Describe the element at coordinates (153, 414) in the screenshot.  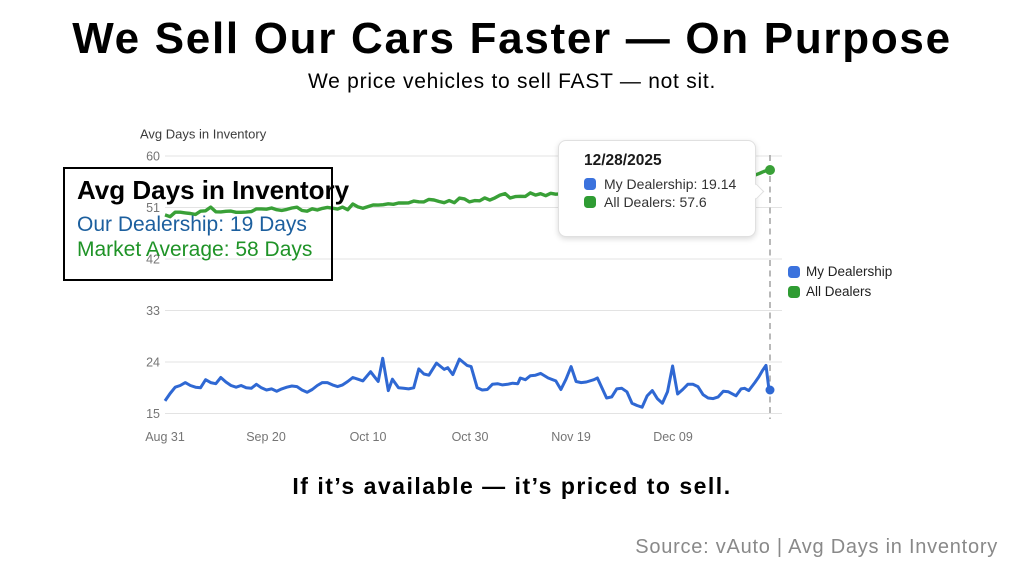
I see `svg-text: 15` at that location.